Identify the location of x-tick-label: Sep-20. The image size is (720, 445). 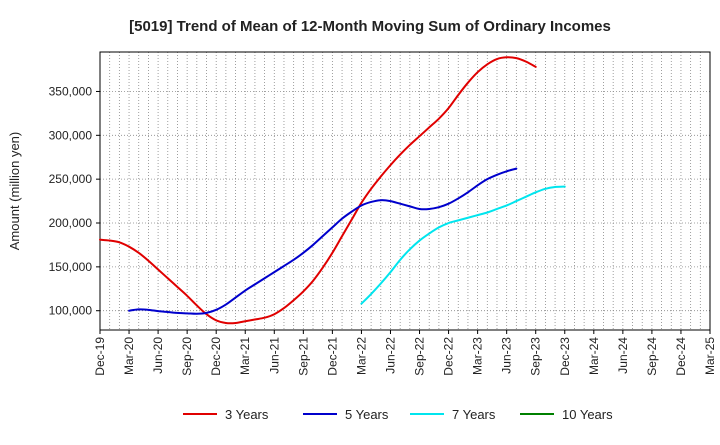
(187, 356).